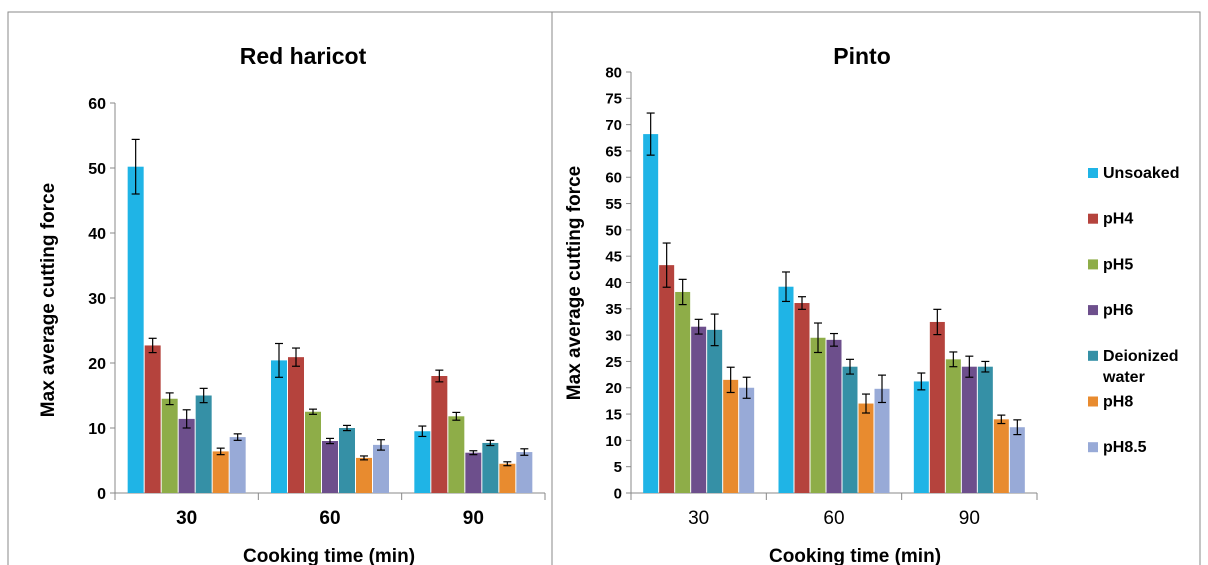 This screenshot has height=565, width=1208. What do you see at coordinates (1118, 310) in the screenshot?
I see `legend-label: pH6` at bounding box center [1118, 310].